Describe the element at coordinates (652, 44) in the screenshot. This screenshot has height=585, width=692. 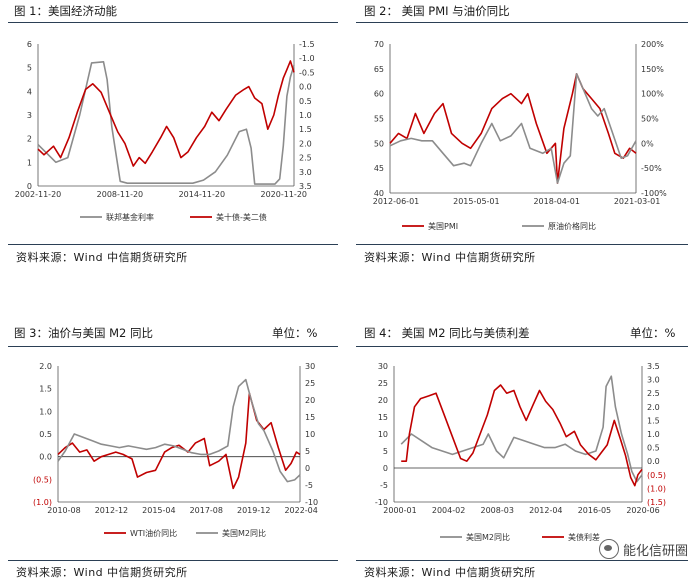
I see `right-tick-label: 200%` at that location.